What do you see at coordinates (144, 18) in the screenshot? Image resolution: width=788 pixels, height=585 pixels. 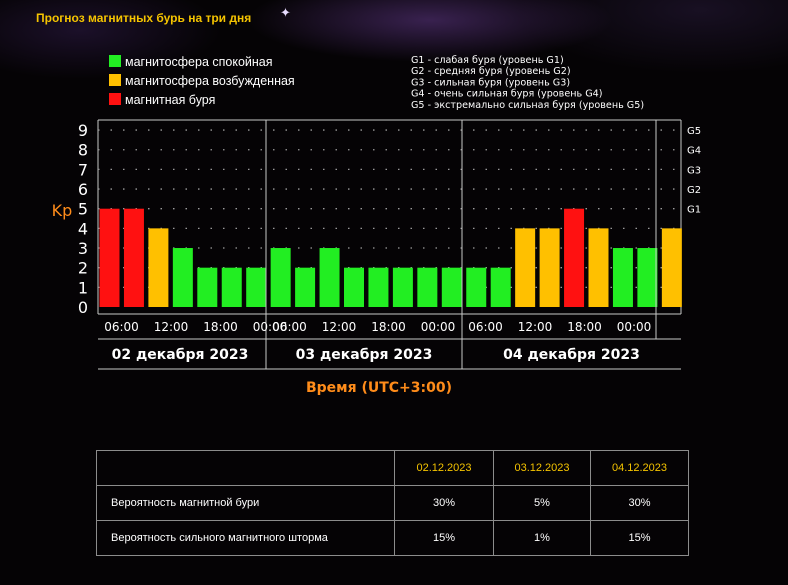 I see `page-title: Прогноз магнитных бурь на три дня` at bounding box center [144, 18].